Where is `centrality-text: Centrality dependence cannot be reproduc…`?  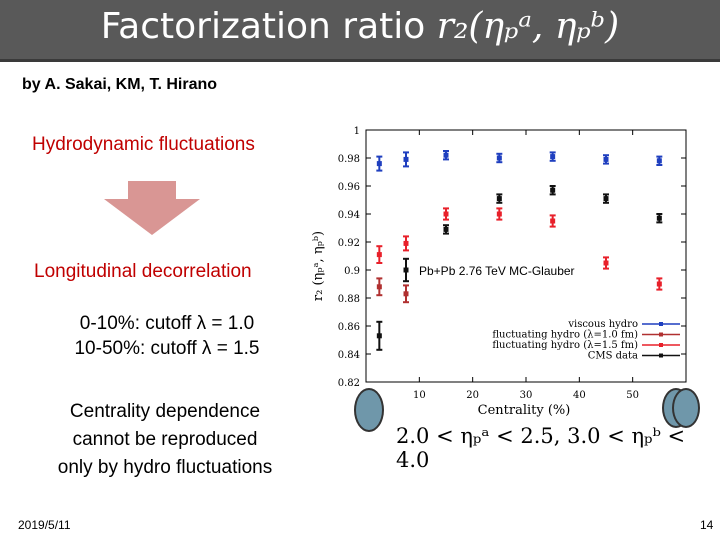
centrality-text: Centrality dependence cannot be reproduc… is located at coordinates (165, 440).